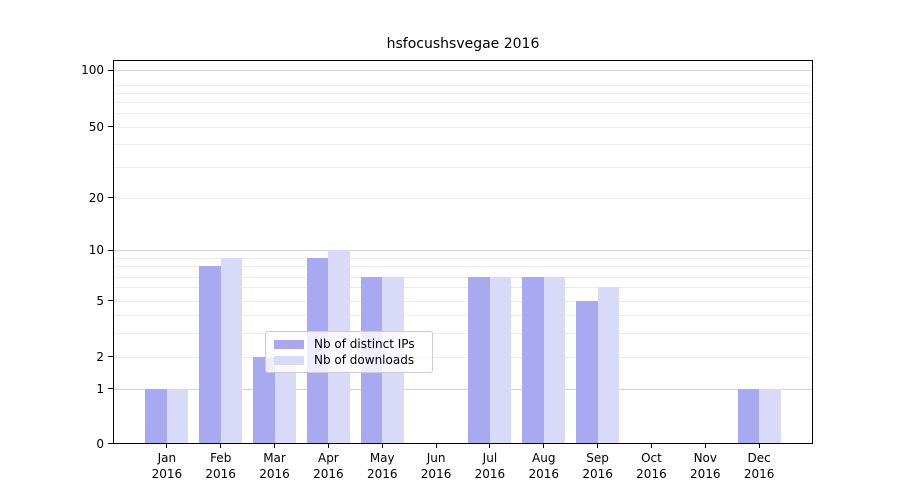 This screenshot has height=500, width=900. Describe the element at coordinates (597, 466) in the screenshot. I see `x-tick-label-sep: Sep 2016` at that location.